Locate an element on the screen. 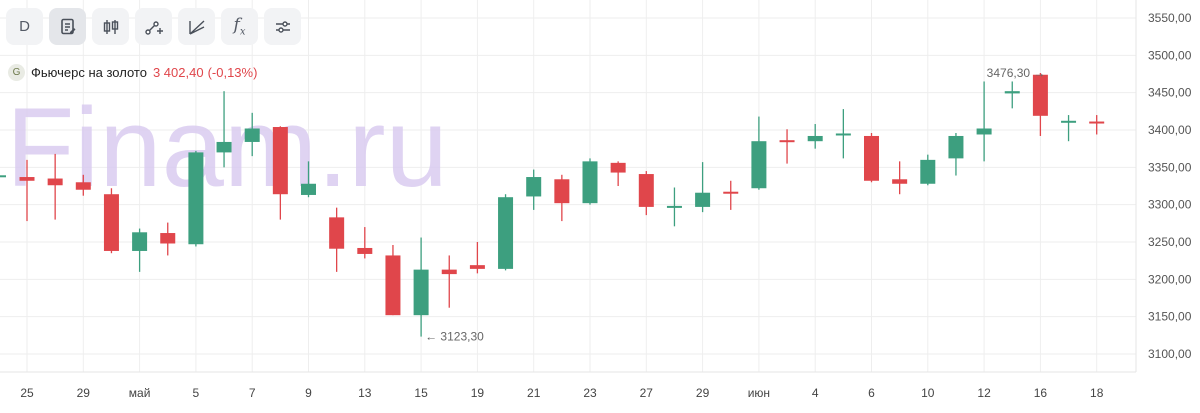 The width and height of the screenshot is (1200, 413). x-tick-label: 7 is located at coordinates (252, 393).